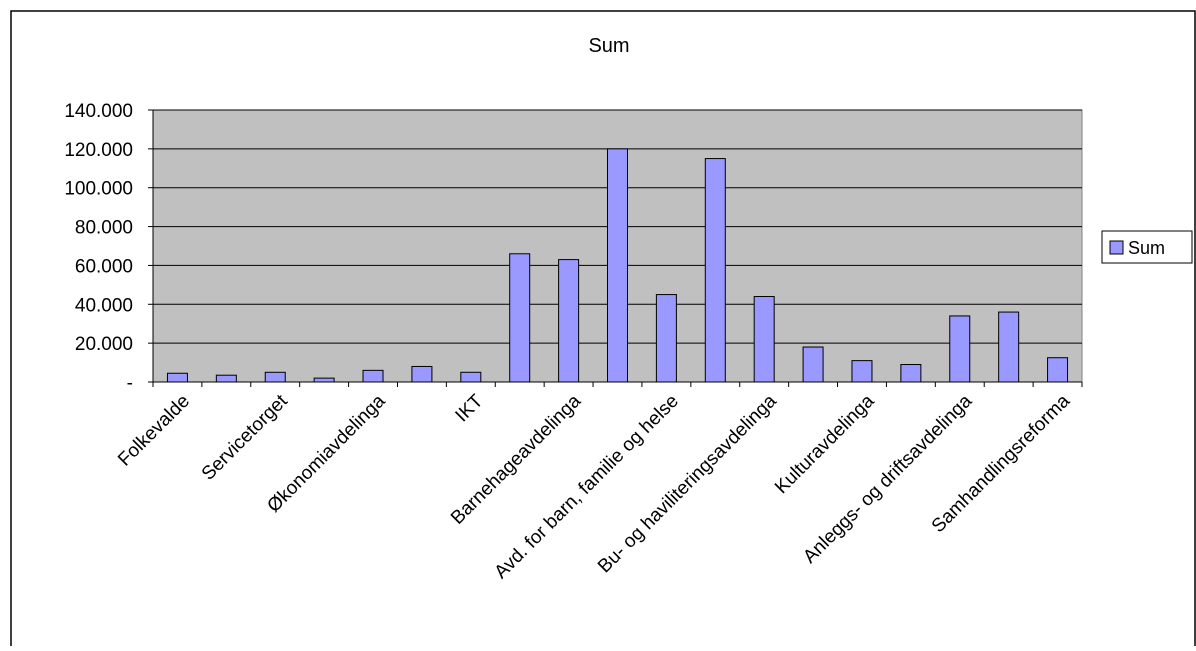 This screenshot has height=651, width=1196. Describe the element at coordinates (130, 383) in the screenshot. I see `y-tick-label: -` at that location.